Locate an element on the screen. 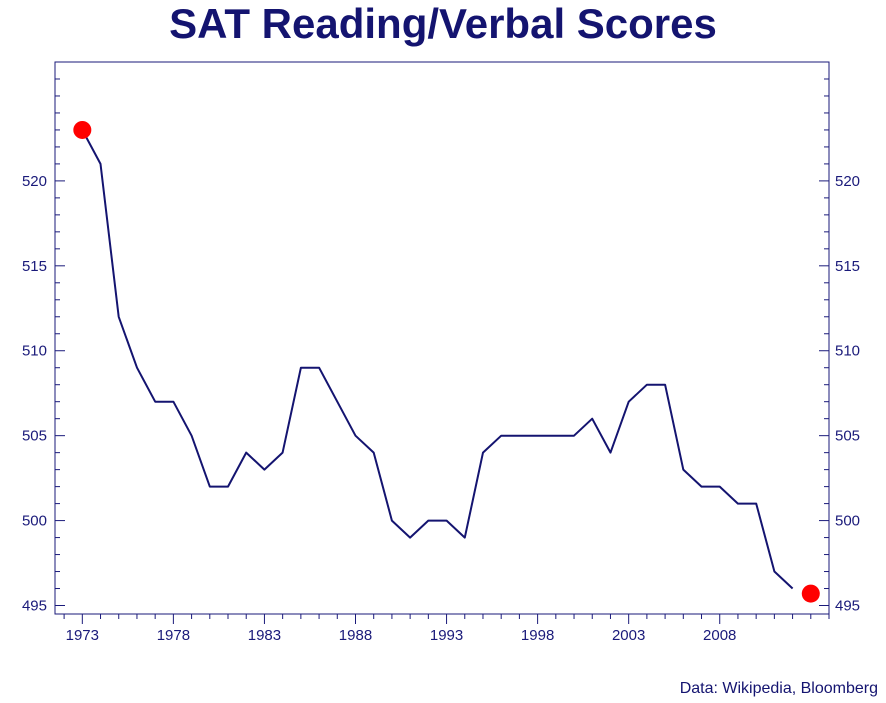  x-tick-label: 2008 is located at coordinates (719, 635).